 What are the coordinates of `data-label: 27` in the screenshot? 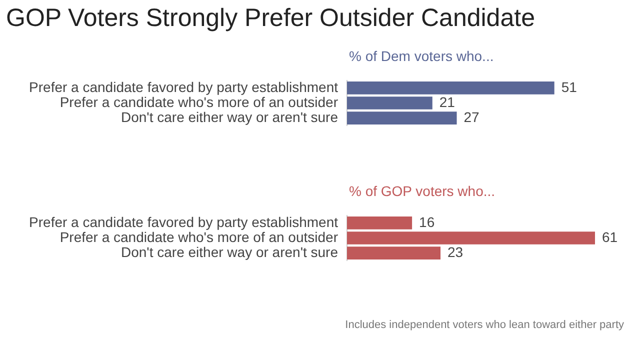 It's located at (472, 116).